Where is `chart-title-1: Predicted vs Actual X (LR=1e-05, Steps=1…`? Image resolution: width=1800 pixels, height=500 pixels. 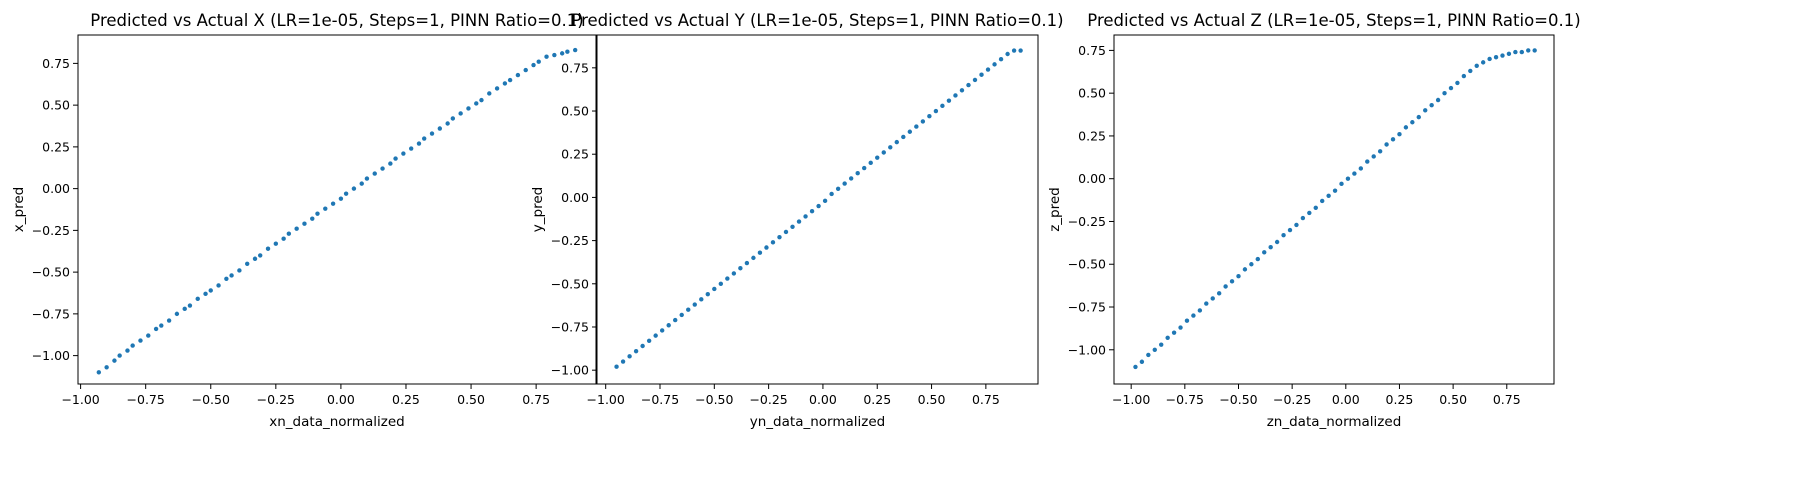 chart-title-1: Predicted vs Actual X (LR=1e-05, Steps=1… is located at coordinates (336, 20).